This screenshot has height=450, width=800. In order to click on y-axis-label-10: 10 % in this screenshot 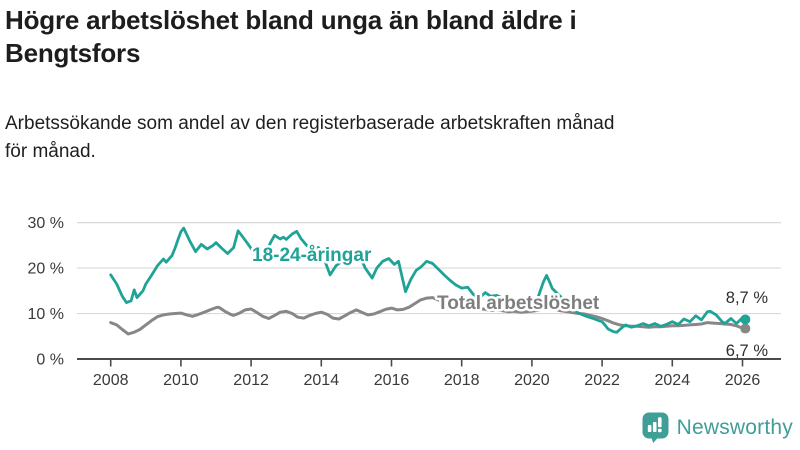, I will do `click(46, 314)`.